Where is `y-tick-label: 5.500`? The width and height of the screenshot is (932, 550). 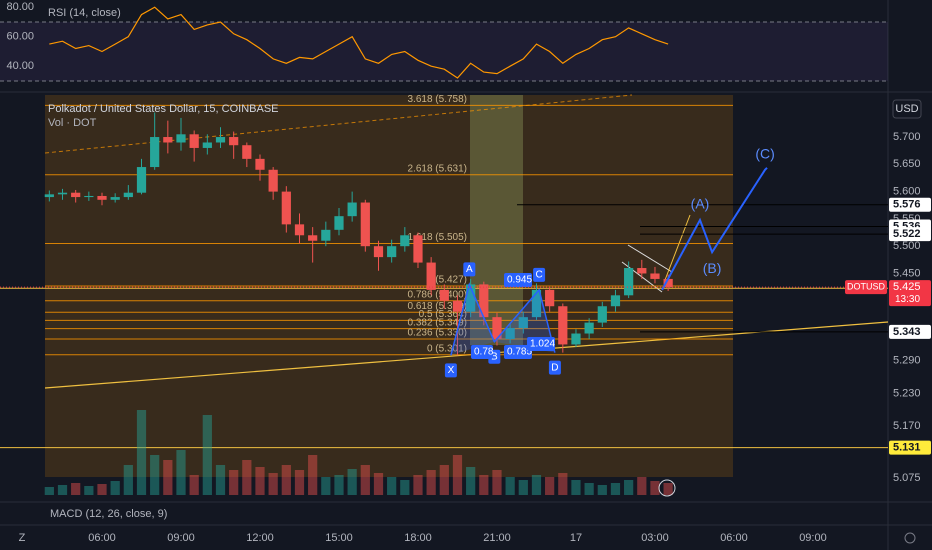 y-tick-label: 5.500 is located at coordinates (907, 246).